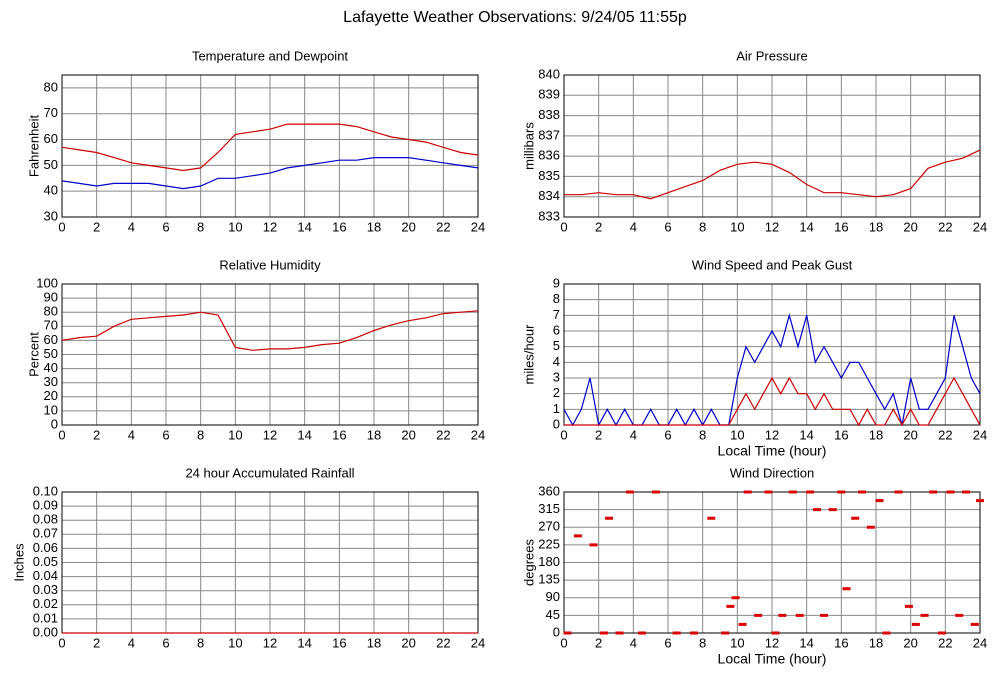  What do you see at coordinates (549, 490) in the screenshot?
I see `y-tick-label: 360` at bounding box center [549, 490].